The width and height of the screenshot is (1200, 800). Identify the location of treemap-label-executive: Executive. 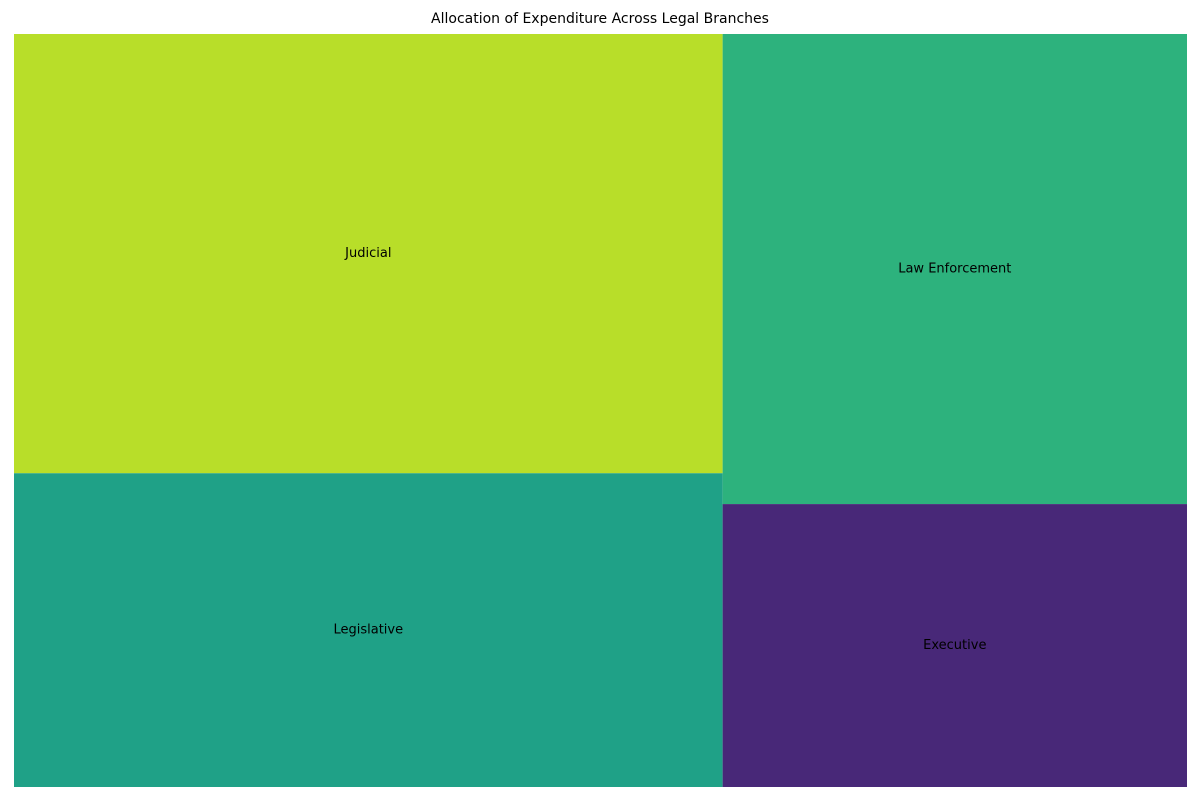
(954, 645).